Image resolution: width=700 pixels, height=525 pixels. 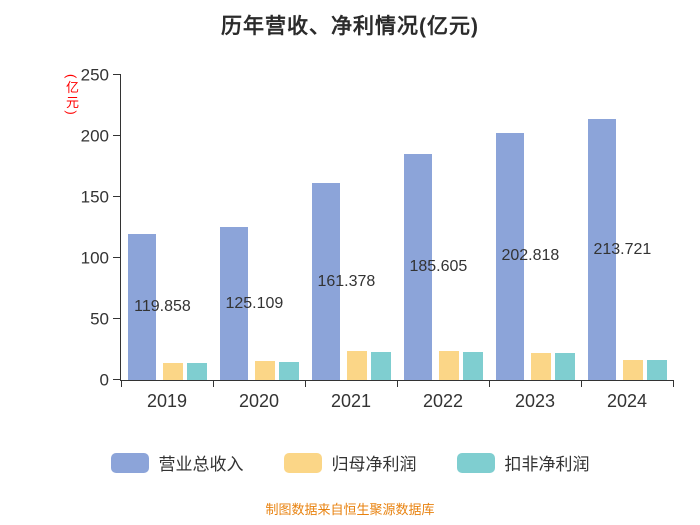 I want to click on chart-title: 历年营收、净利情况(亿元), so click(x=350, y=26).